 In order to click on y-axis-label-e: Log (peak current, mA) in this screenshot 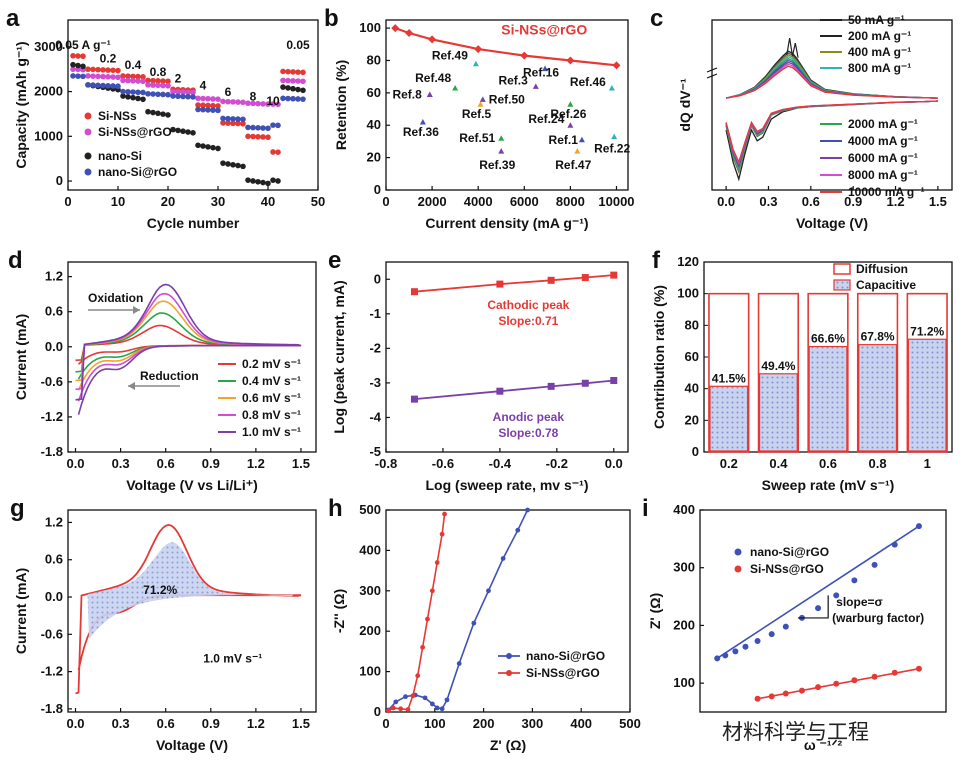, I will do `click(339, 356)`.